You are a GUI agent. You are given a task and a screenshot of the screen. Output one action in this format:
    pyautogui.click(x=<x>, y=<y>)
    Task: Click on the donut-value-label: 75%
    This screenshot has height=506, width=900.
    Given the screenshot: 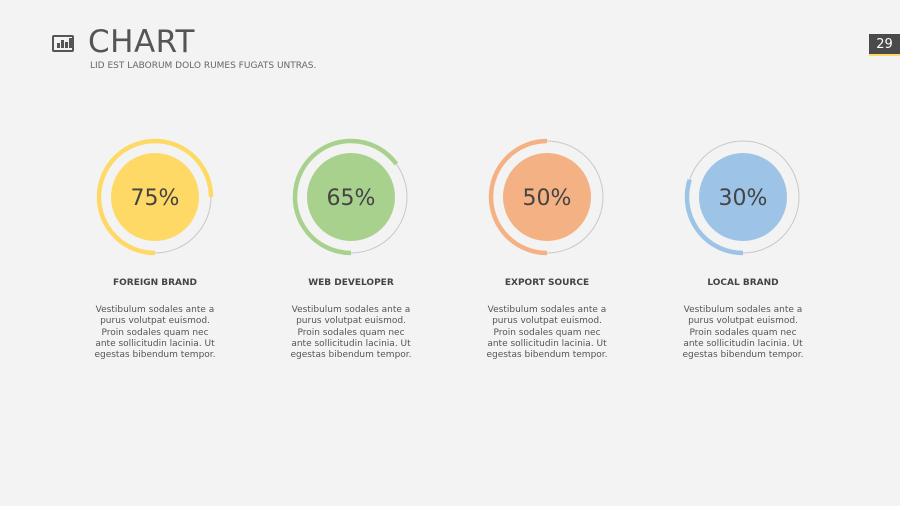 What is the action you would take?
    pyautogui.click(x=155, y=198)
    